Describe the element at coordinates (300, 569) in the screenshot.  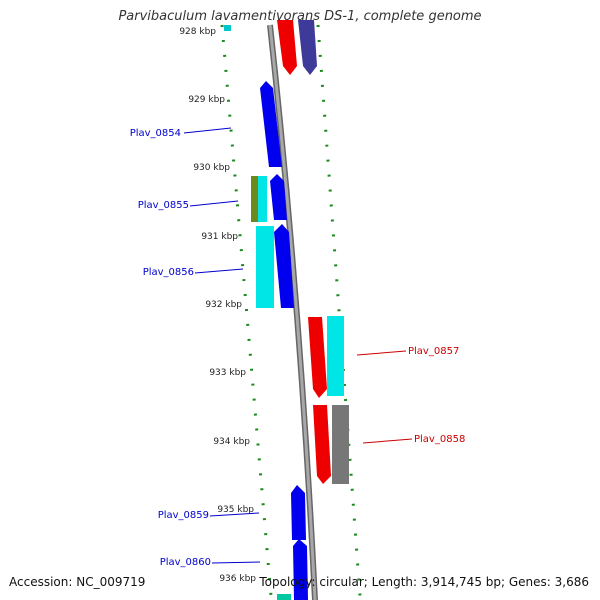
I see `gene-plav-0860-arrow` at that location.